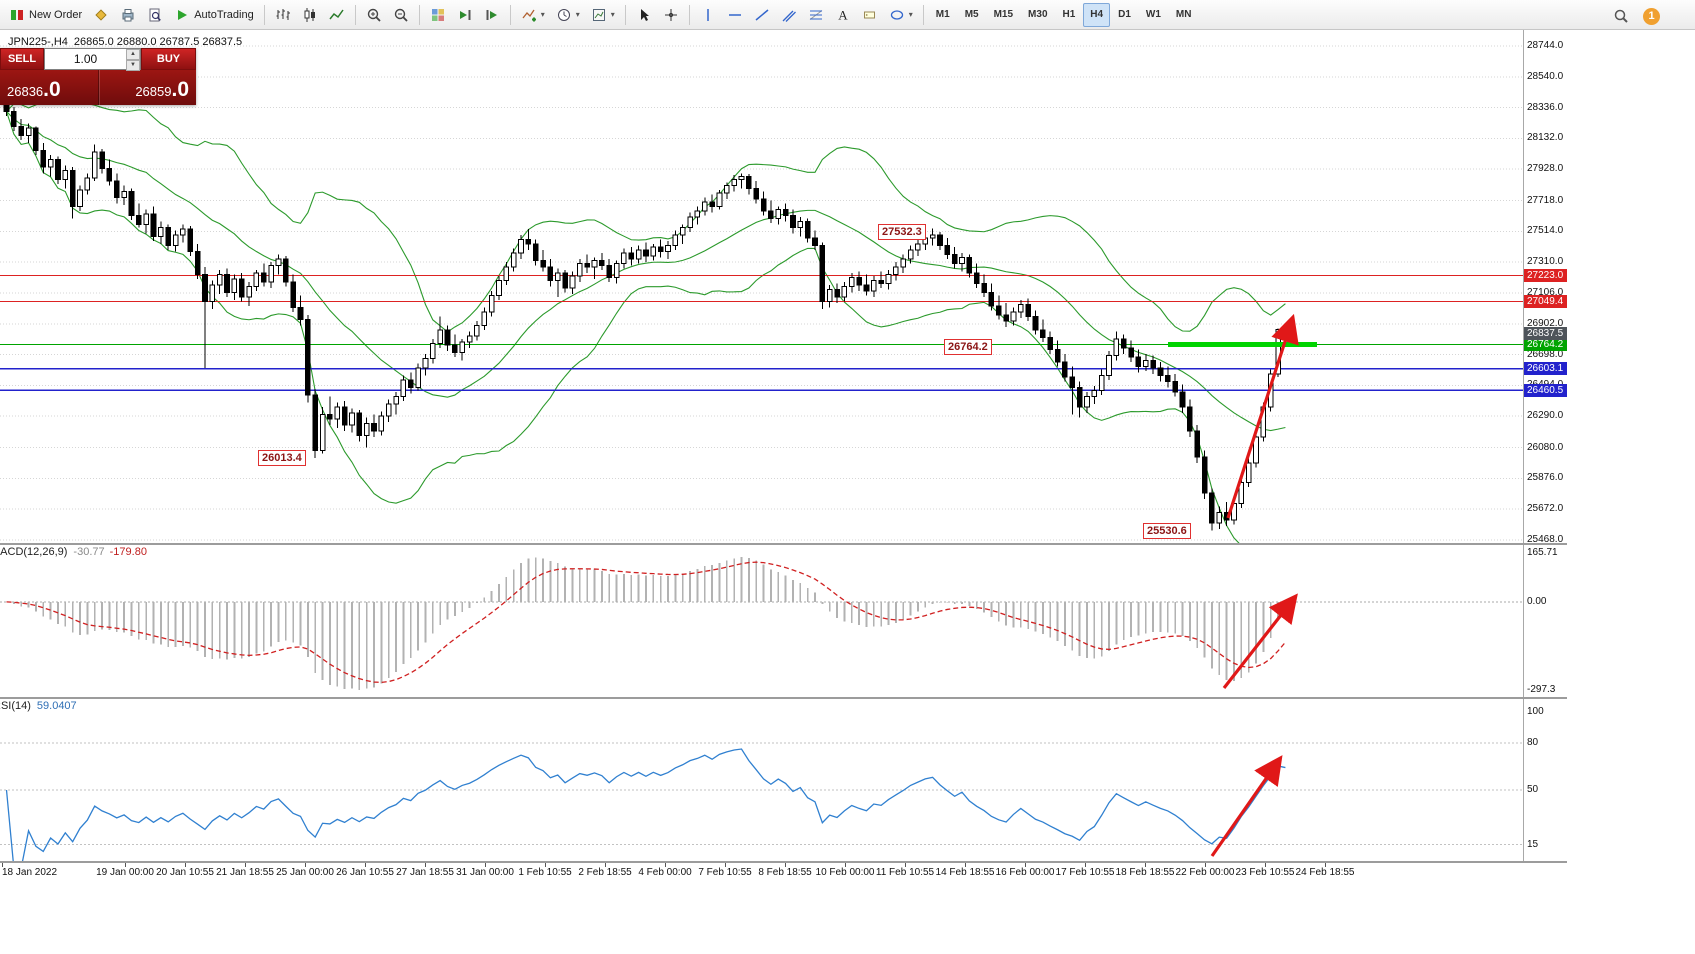 The width and height of the screenshot is (1695, 954). What do you see at coordinates (185, 872) in the screenshot?
I see `time-axis-label: 20 Jan 10:55` at bounding box center [185, 872].